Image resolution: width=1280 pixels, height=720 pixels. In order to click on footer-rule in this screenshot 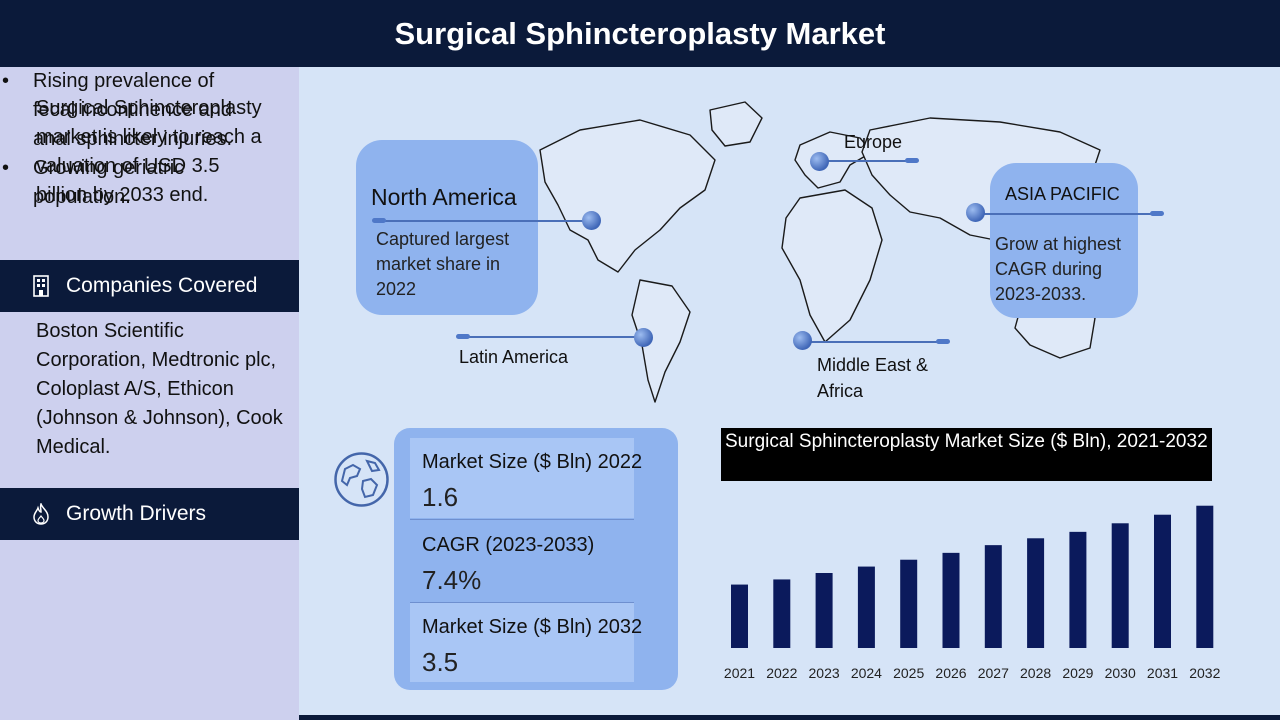, I will do `click(789, 717)`.